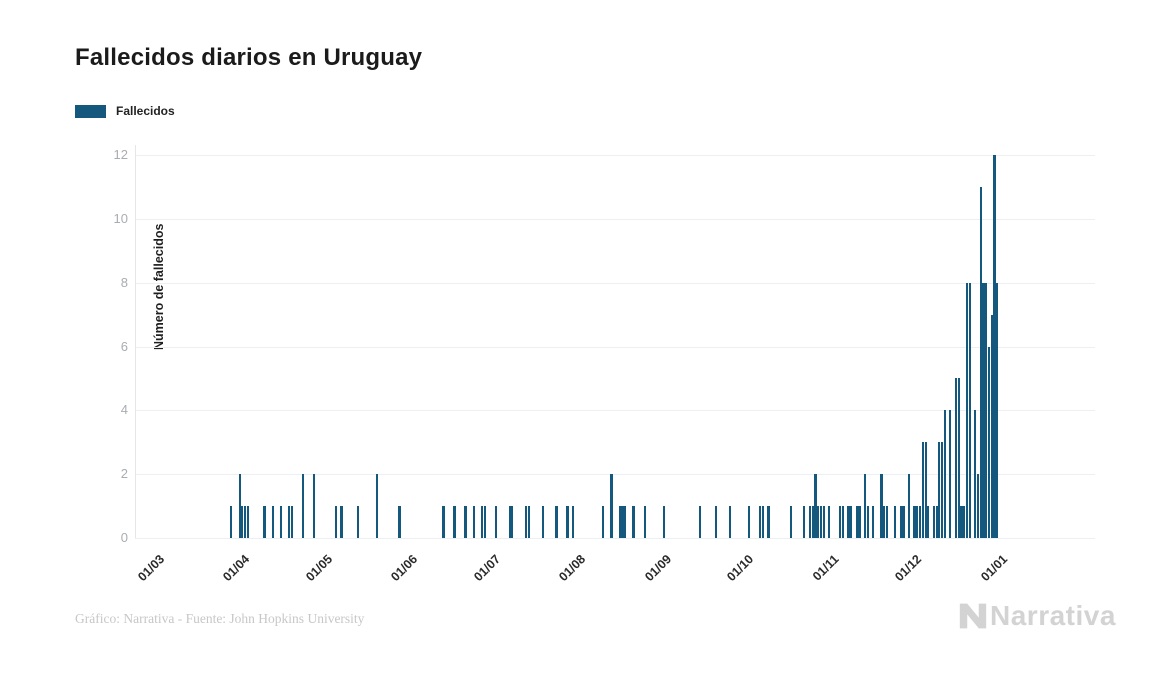  Describe the element at coordinates (615, 219) in the screenshot. I see `gridline-y10` at that location.